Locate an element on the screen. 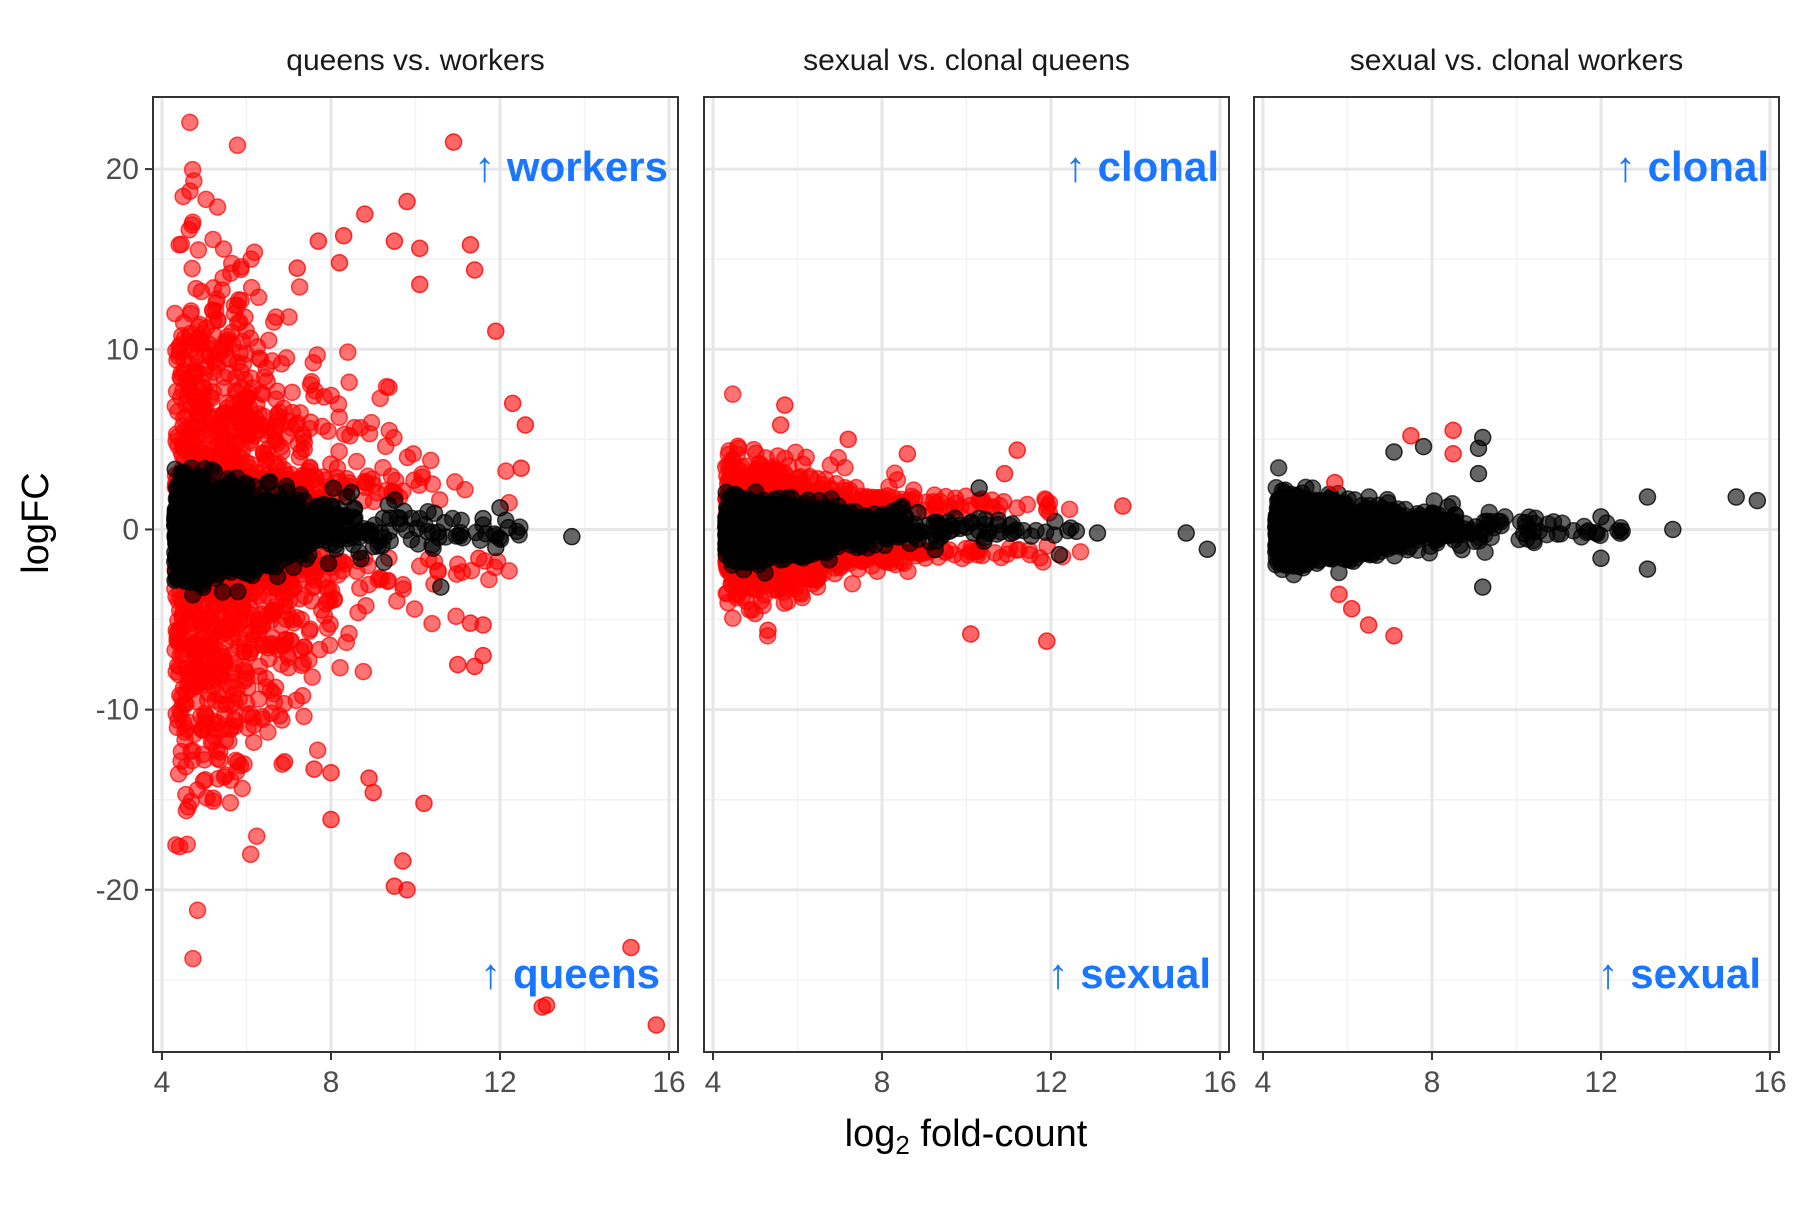 This screenshot has width=1800, height=1205. x-tick-label: 12 is located at coordinates (499, 1082).